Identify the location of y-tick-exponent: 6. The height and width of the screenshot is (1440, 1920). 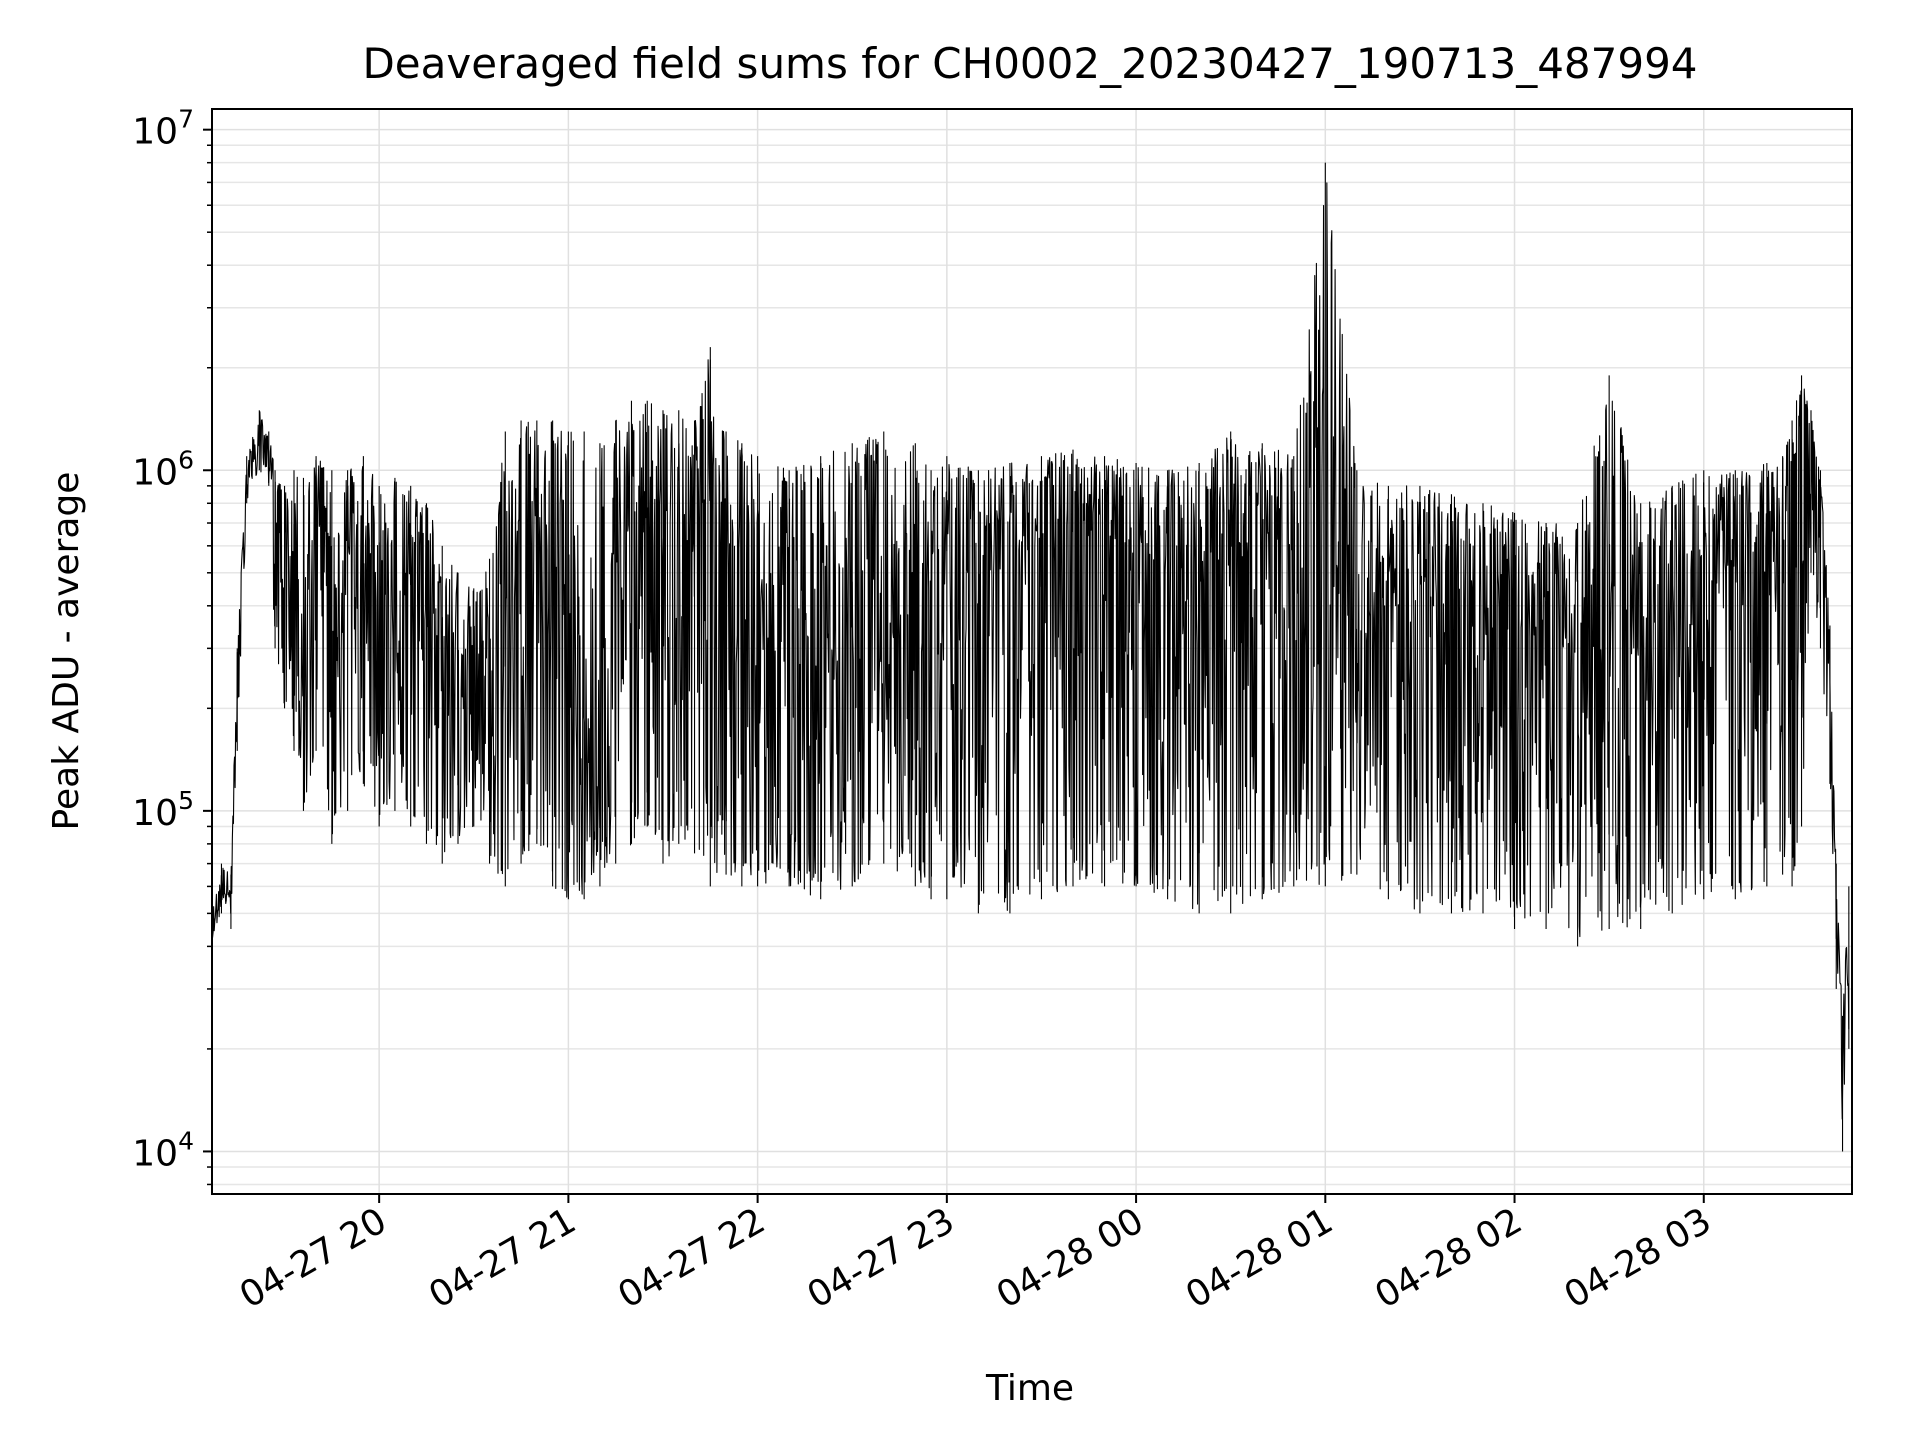
(186, 459).